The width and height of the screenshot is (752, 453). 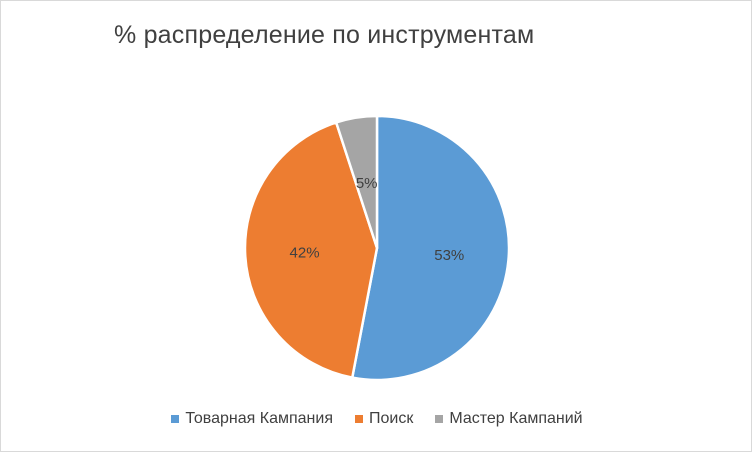 I want to click on pie-slice-tovarnaya-kampaniya, so click(x=431, y=248).